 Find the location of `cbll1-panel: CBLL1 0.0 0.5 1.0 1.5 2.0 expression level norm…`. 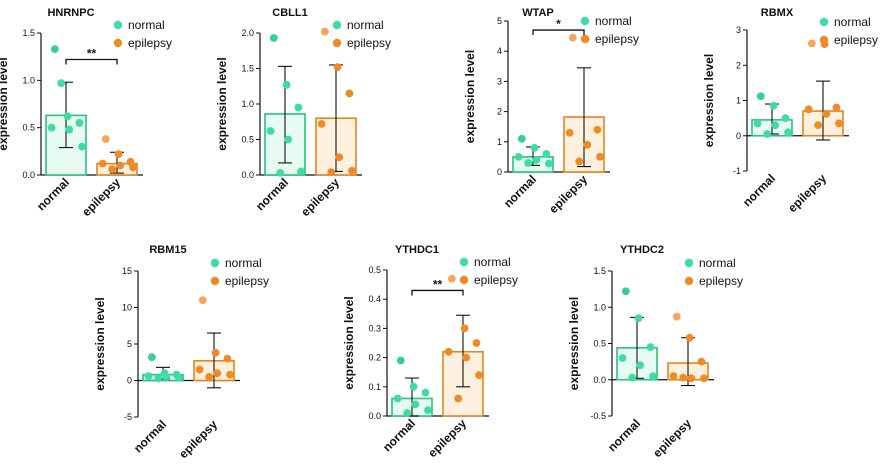

cbll1-panel: CBLL1 0.0 0.5 1.0 1.5 2.0 expression level norm… is located at coordinates (303, 113).